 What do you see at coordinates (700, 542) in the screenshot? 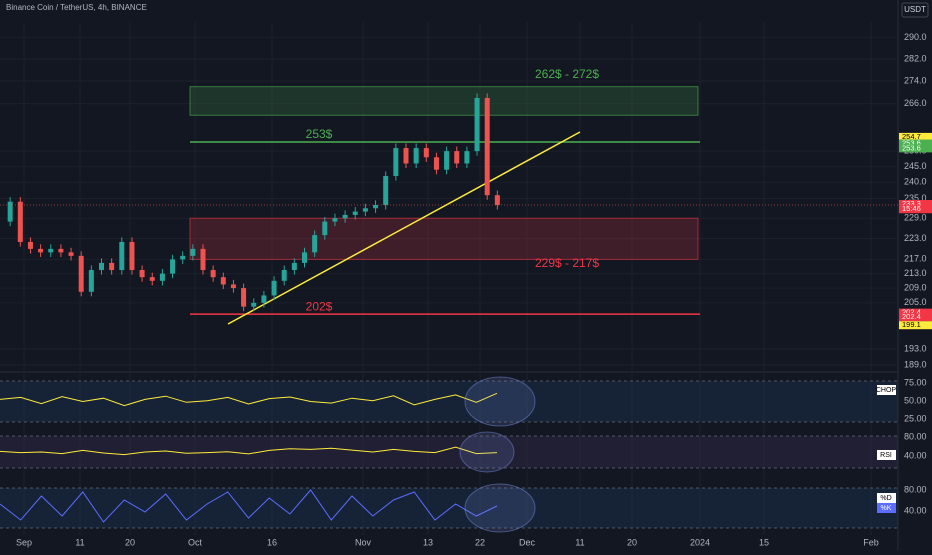
I see `time-tick-label: 2024` at bounding box center [700, 542].